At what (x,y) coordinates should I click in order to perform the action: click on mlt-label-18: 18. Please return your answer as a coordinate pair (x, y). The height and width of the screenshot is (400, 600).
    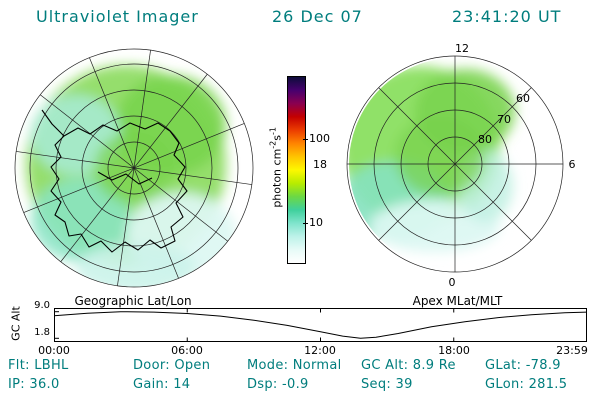
    Looking at the image, I should click on (320, 164).